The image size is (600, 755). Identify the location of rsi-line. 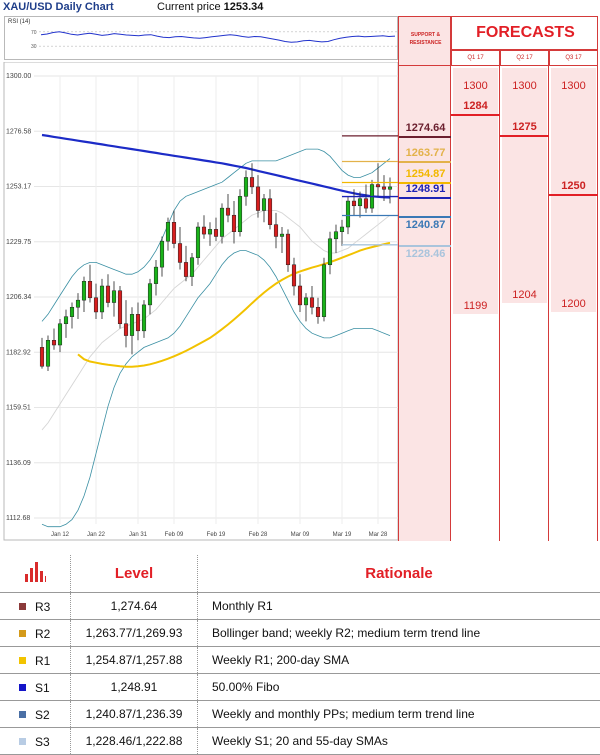
(218, 37).